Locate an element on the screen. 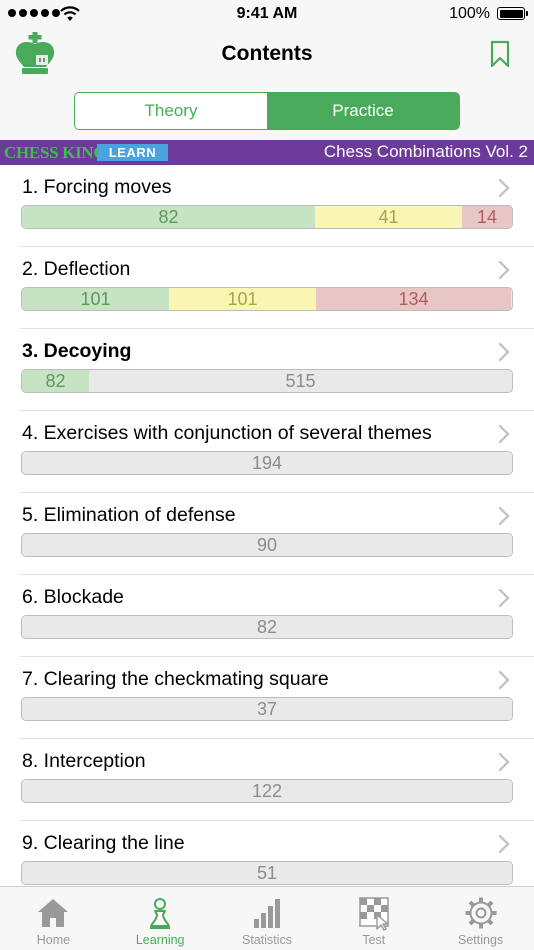 Image resolution: width=534 pixels, height=950 pixels. tab-statistics: Statistics is located at coordinates (267, 918).